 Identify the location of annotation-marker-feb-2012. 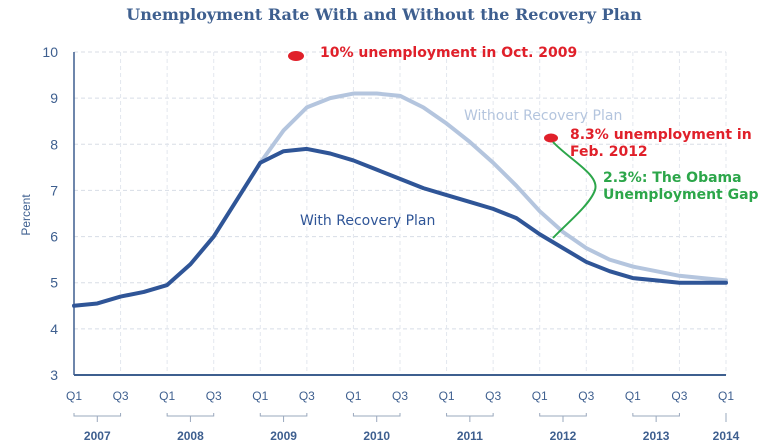
(551, 138).